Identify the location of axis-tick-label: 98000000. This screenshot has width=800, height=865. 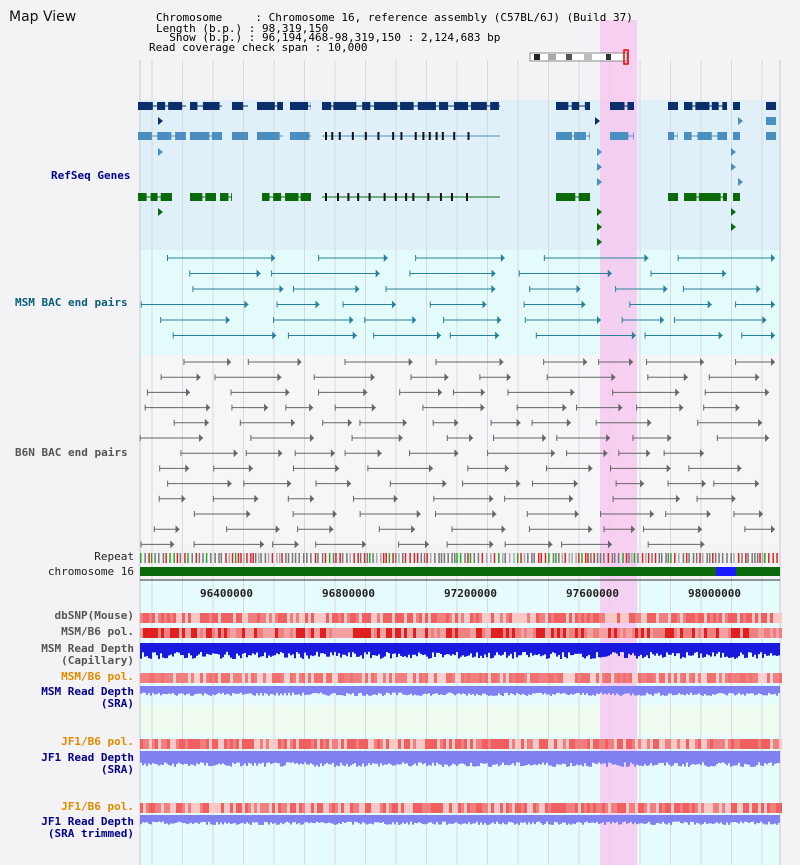
(714, 593).